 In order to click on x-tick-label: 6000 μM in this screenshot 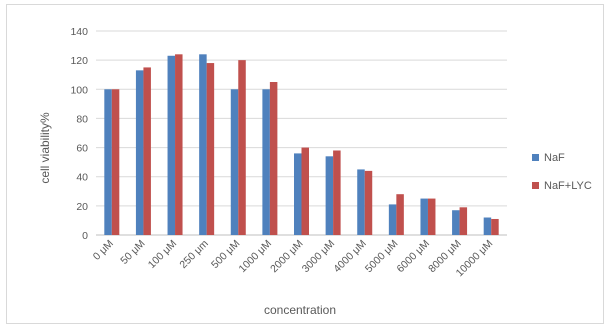, I will do `click(414, 257)`.